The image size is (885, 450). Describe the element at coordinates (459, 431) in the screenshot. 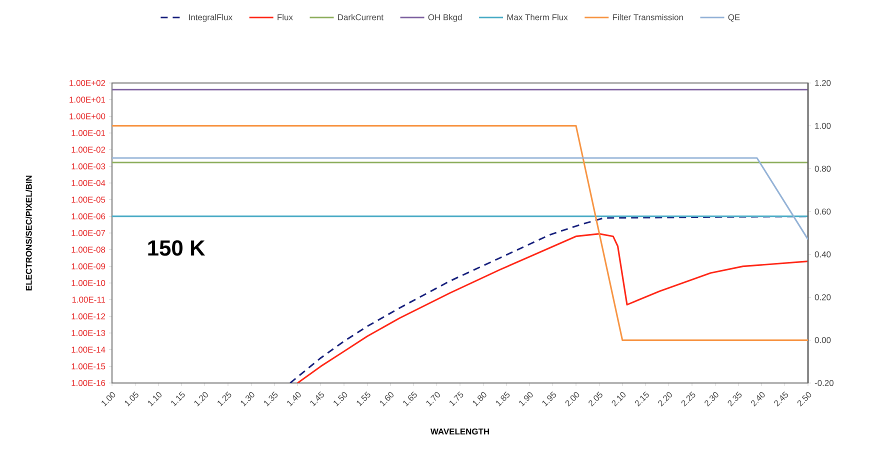

I see `x-axis-title: WAVELENGTH` at that location.